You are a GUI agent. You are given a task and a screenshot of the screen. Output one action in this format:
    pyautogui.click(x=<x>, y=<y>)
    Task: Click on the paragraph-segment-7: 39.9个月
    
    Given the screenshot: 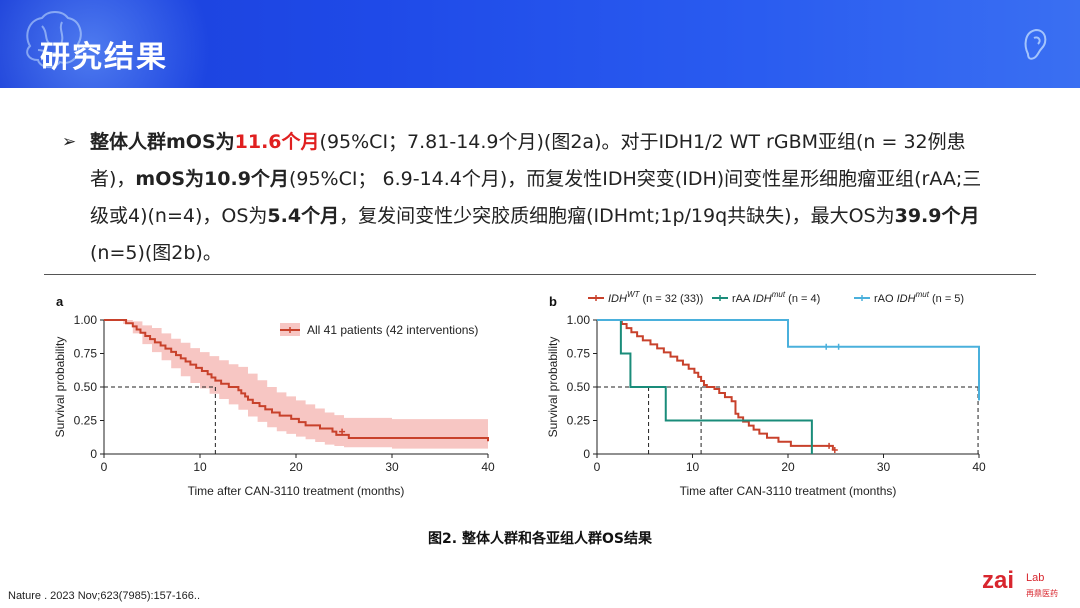 What is the action you would take?
    pyautogui.click(x=937, y=216)
    